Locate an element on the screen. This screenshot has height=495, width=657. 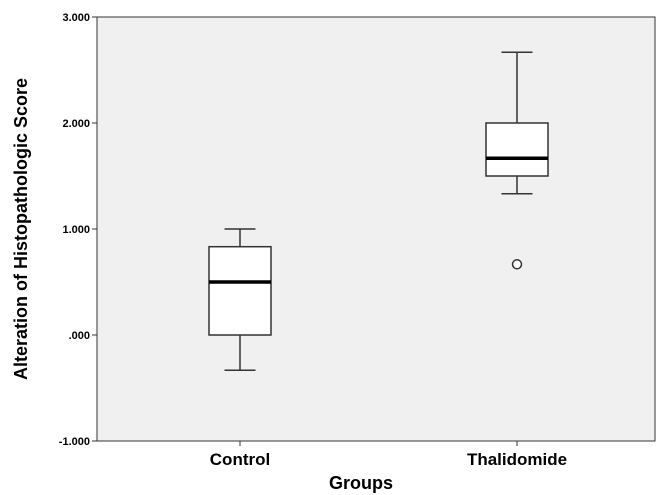
x-axis-title: Groups is located at coordinates (361, 483).